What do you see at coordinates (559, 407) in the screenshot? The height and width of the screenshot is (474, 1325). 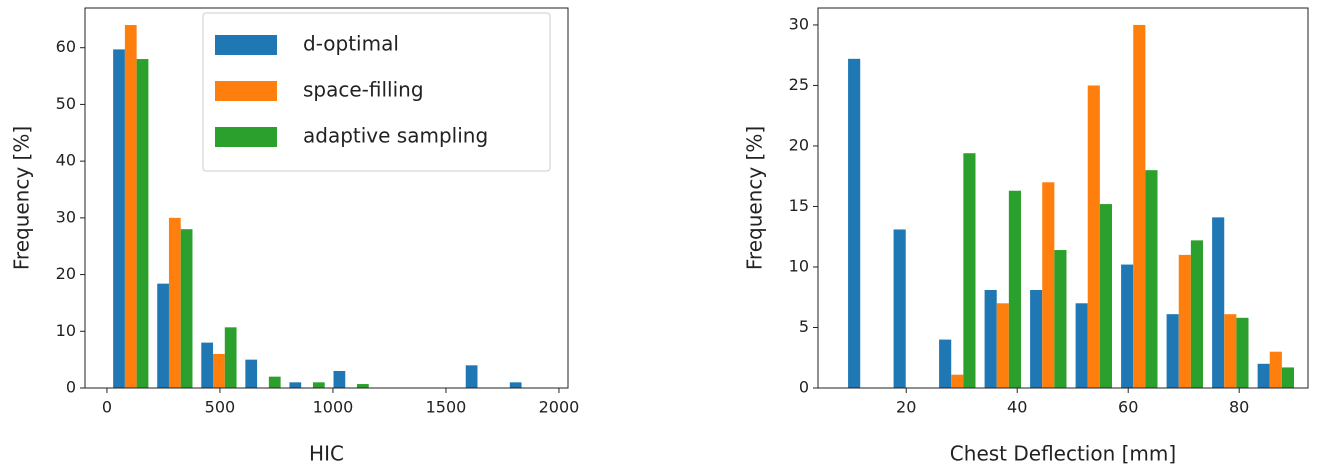 I see `x-tick-label: 2000` at bounding box center [559, 407].